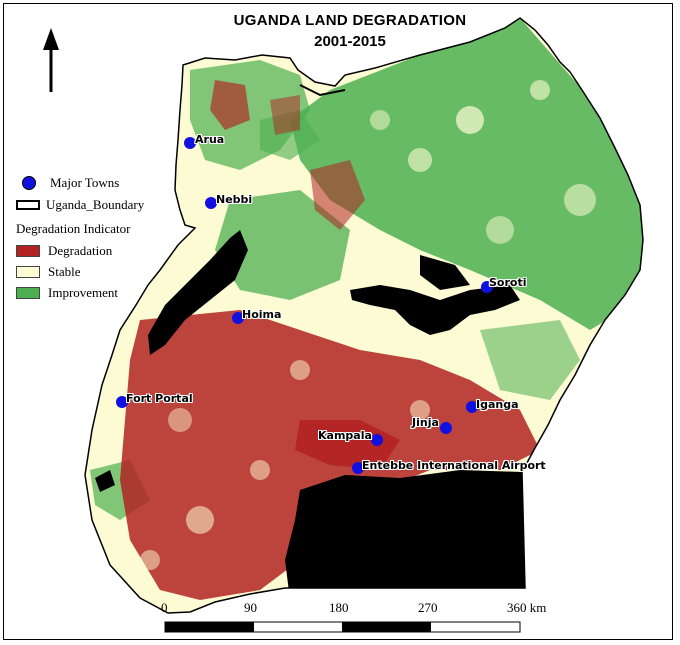 The image size is (680, 645). I want to click on map-subtitle: 2001-2015, so click(350, 41).